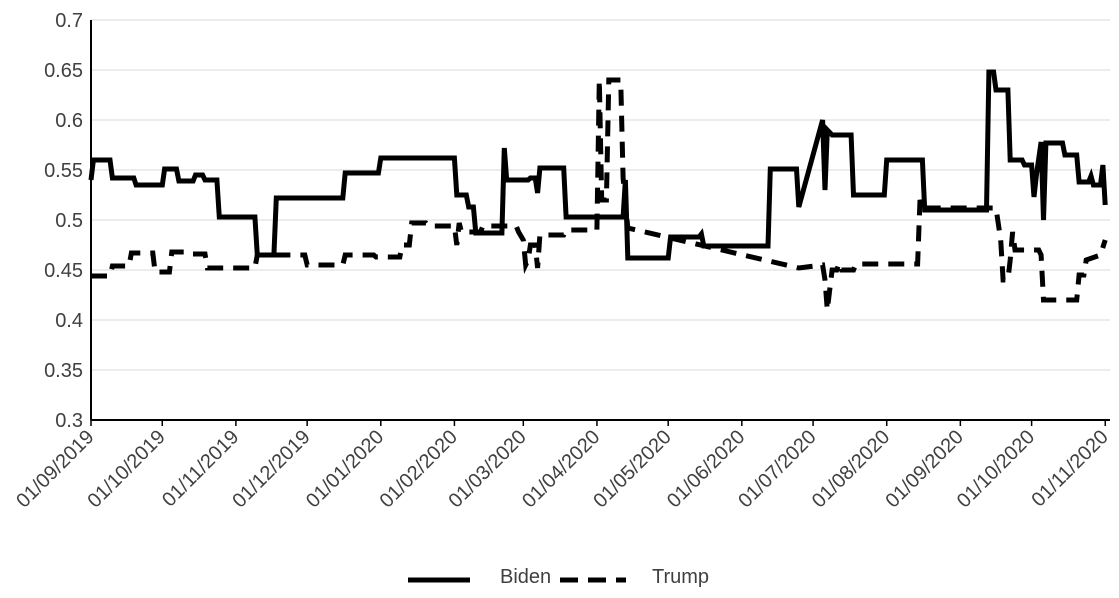 The image size is (1119, 598). What do you see at coordinates (69, 421) in the screenshot?
I see `y-tick-label: 0.3` at bounding box center [69, 421].